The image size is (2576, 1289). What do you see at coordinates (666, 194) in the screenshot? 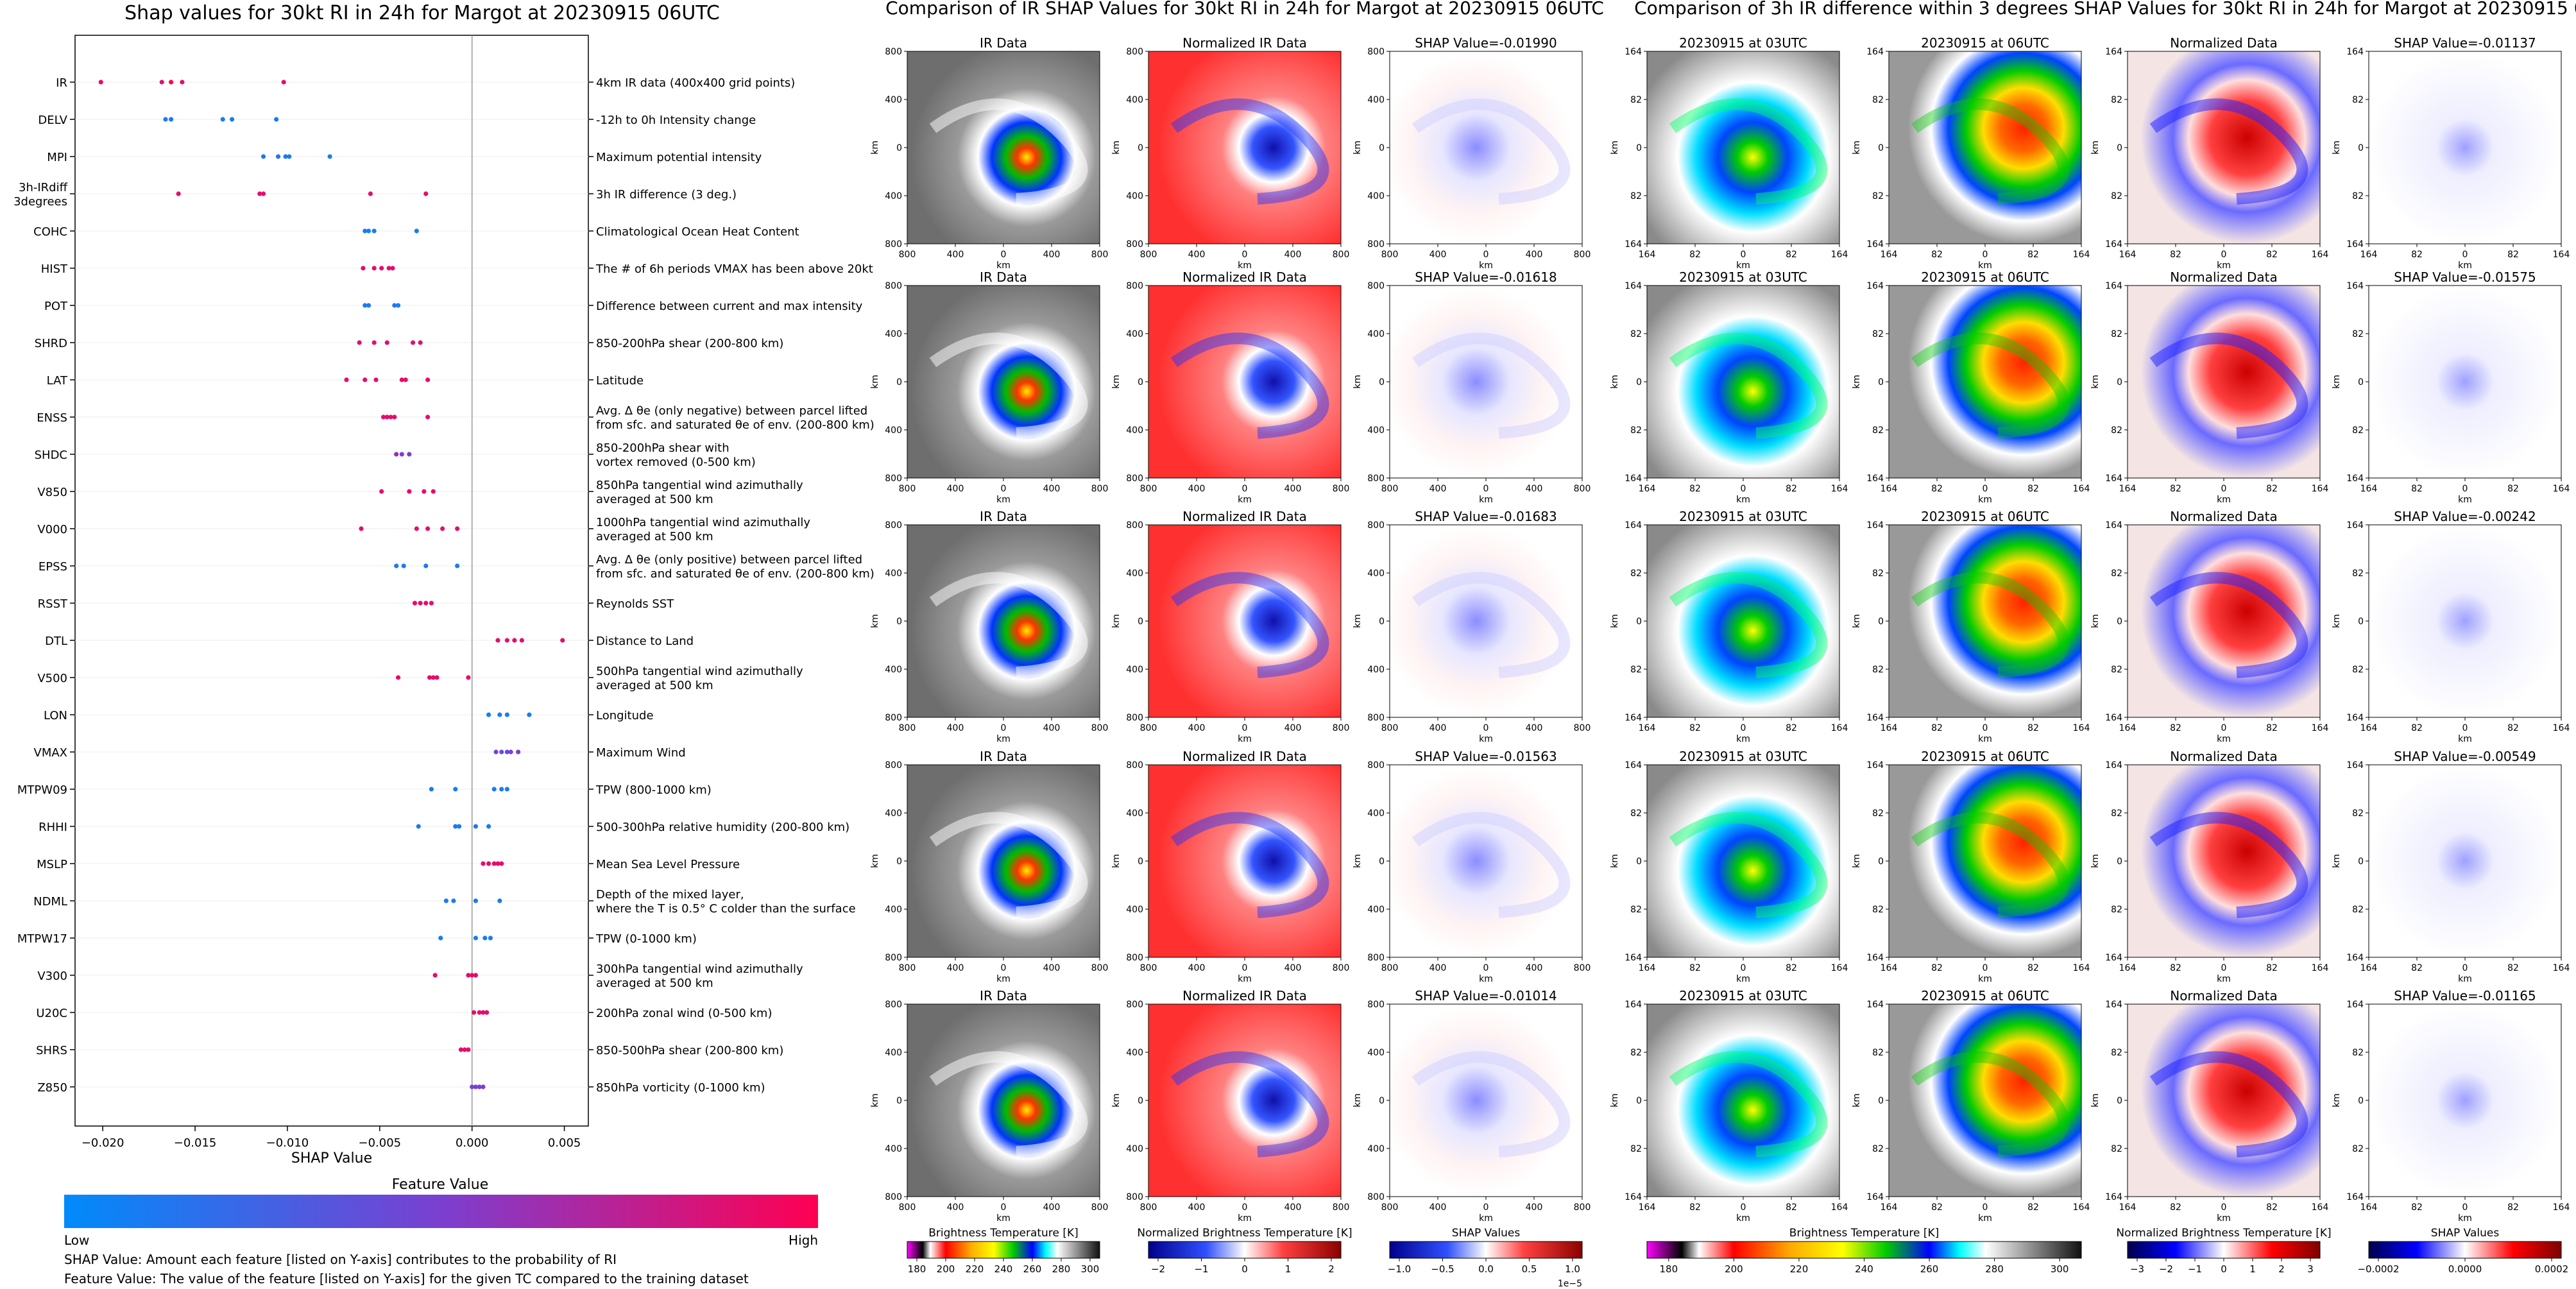
I see `feature-description-line: 3h IR difference (3 deg.)` at bounding box center [666, 194].